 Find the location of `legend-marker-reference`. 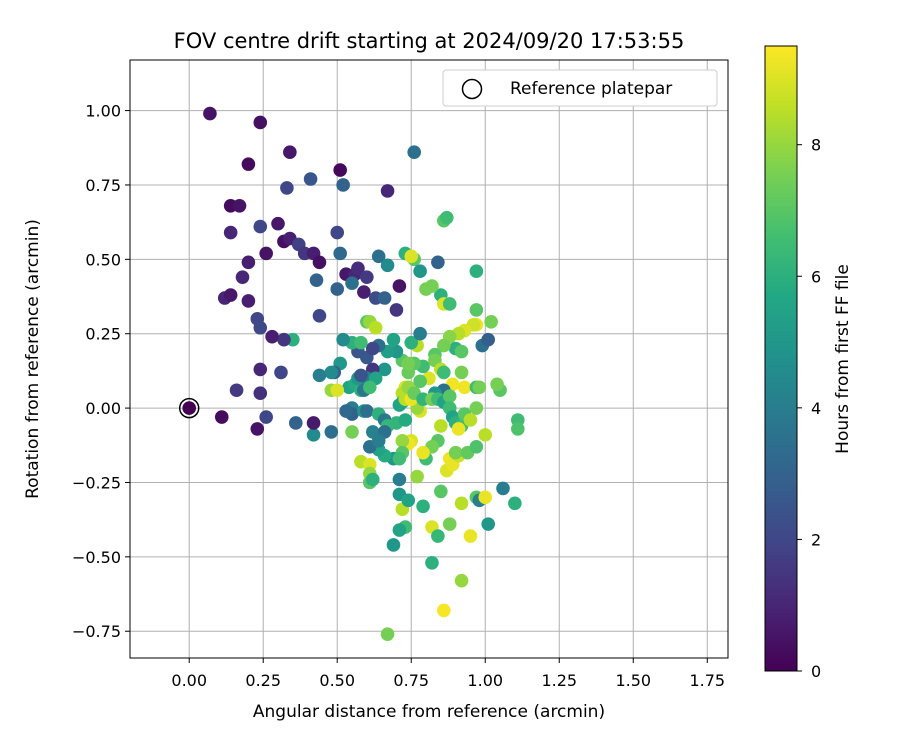

legend-marker-reference is located at coordinates (472, 89).